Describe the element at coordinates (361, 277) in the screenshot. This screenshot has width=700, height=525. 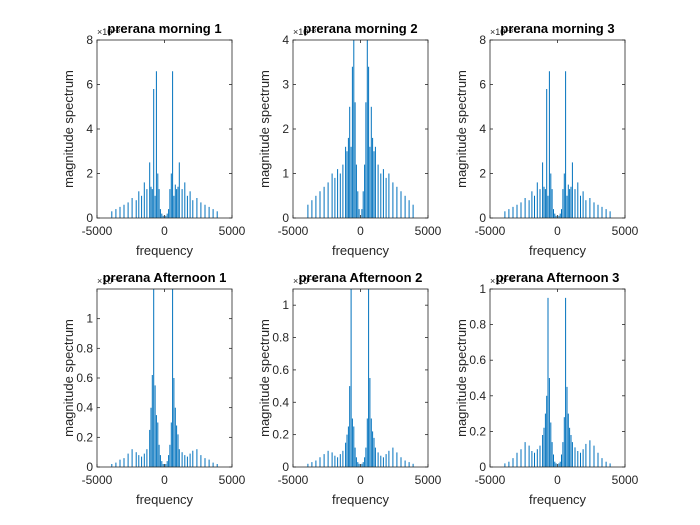
I see `subplot-title: prerana Afternoon 2` at that location.